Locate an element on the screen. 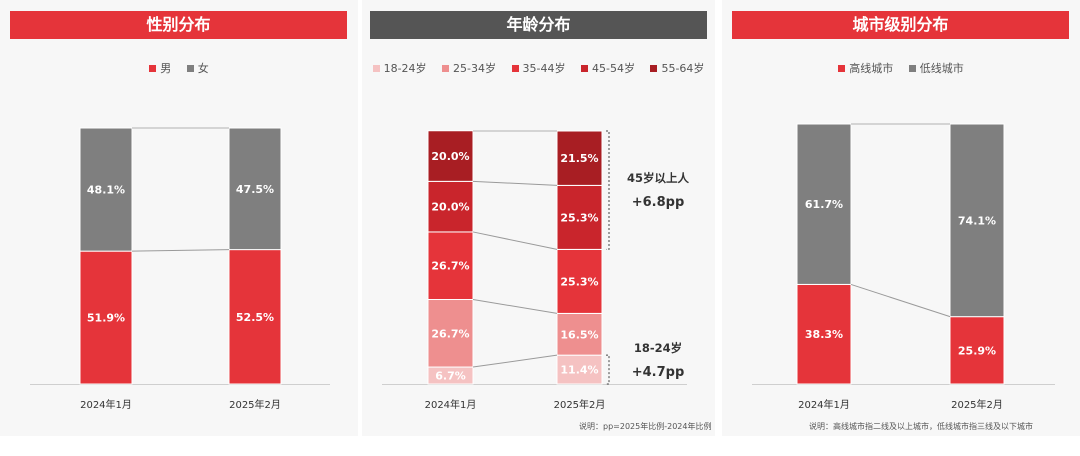  legend-label-45-54: 45-54岁 is located at coordinates (613, 68).